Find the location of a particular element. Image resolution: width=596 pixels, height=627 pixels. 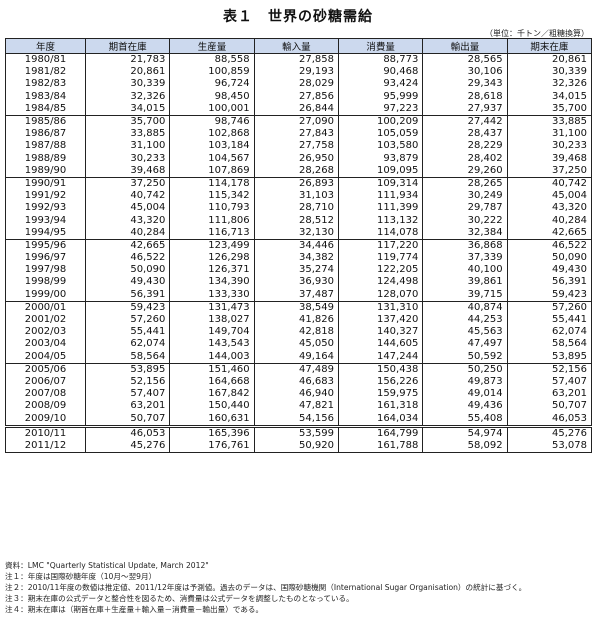

table-cell: 46,053 is located at coordinates (549, 419).